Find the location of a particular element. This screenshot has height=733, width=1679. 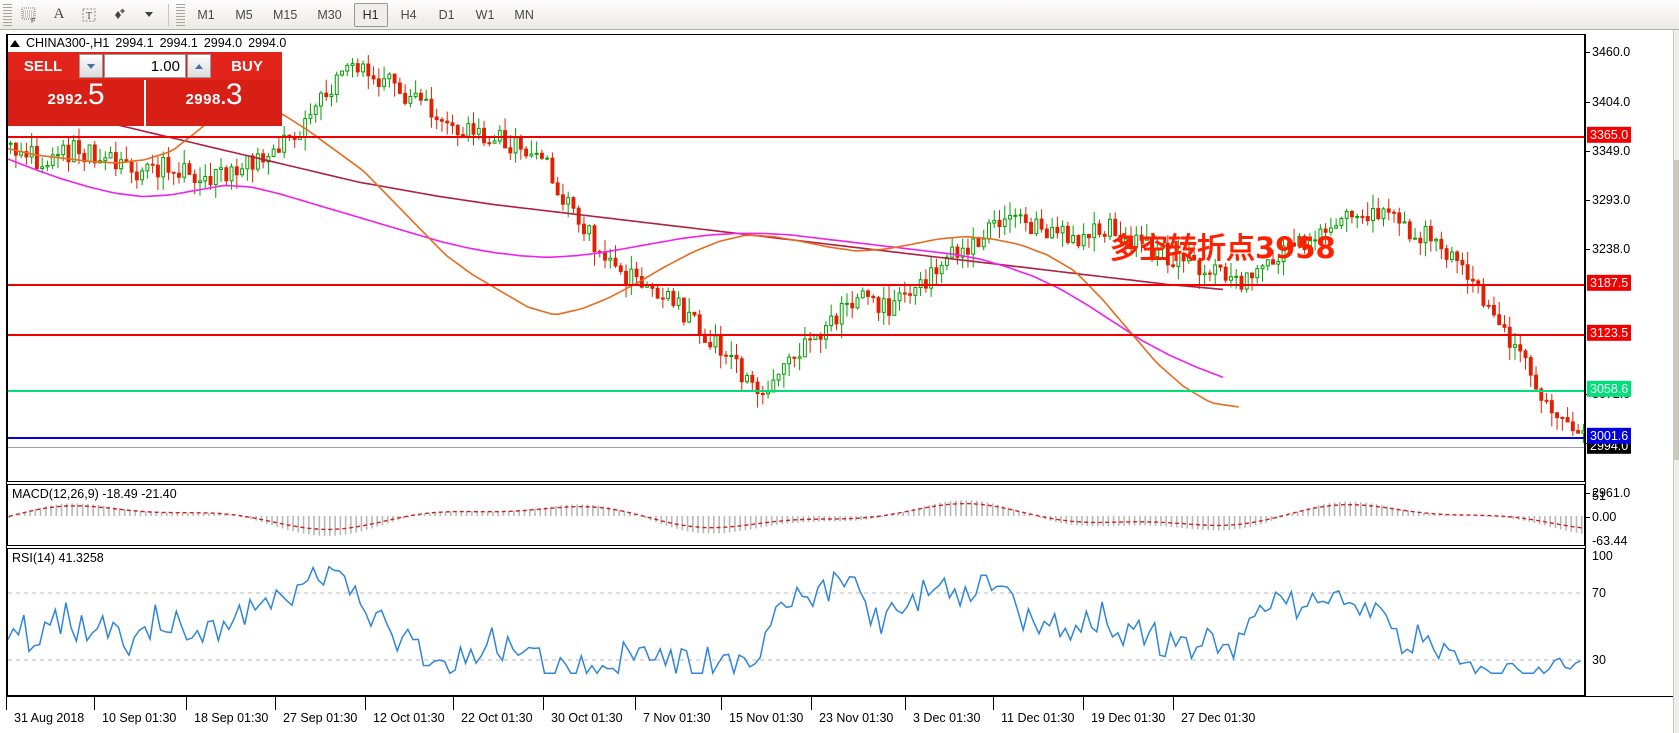

objects-icon is located at coordinates (119, 15).